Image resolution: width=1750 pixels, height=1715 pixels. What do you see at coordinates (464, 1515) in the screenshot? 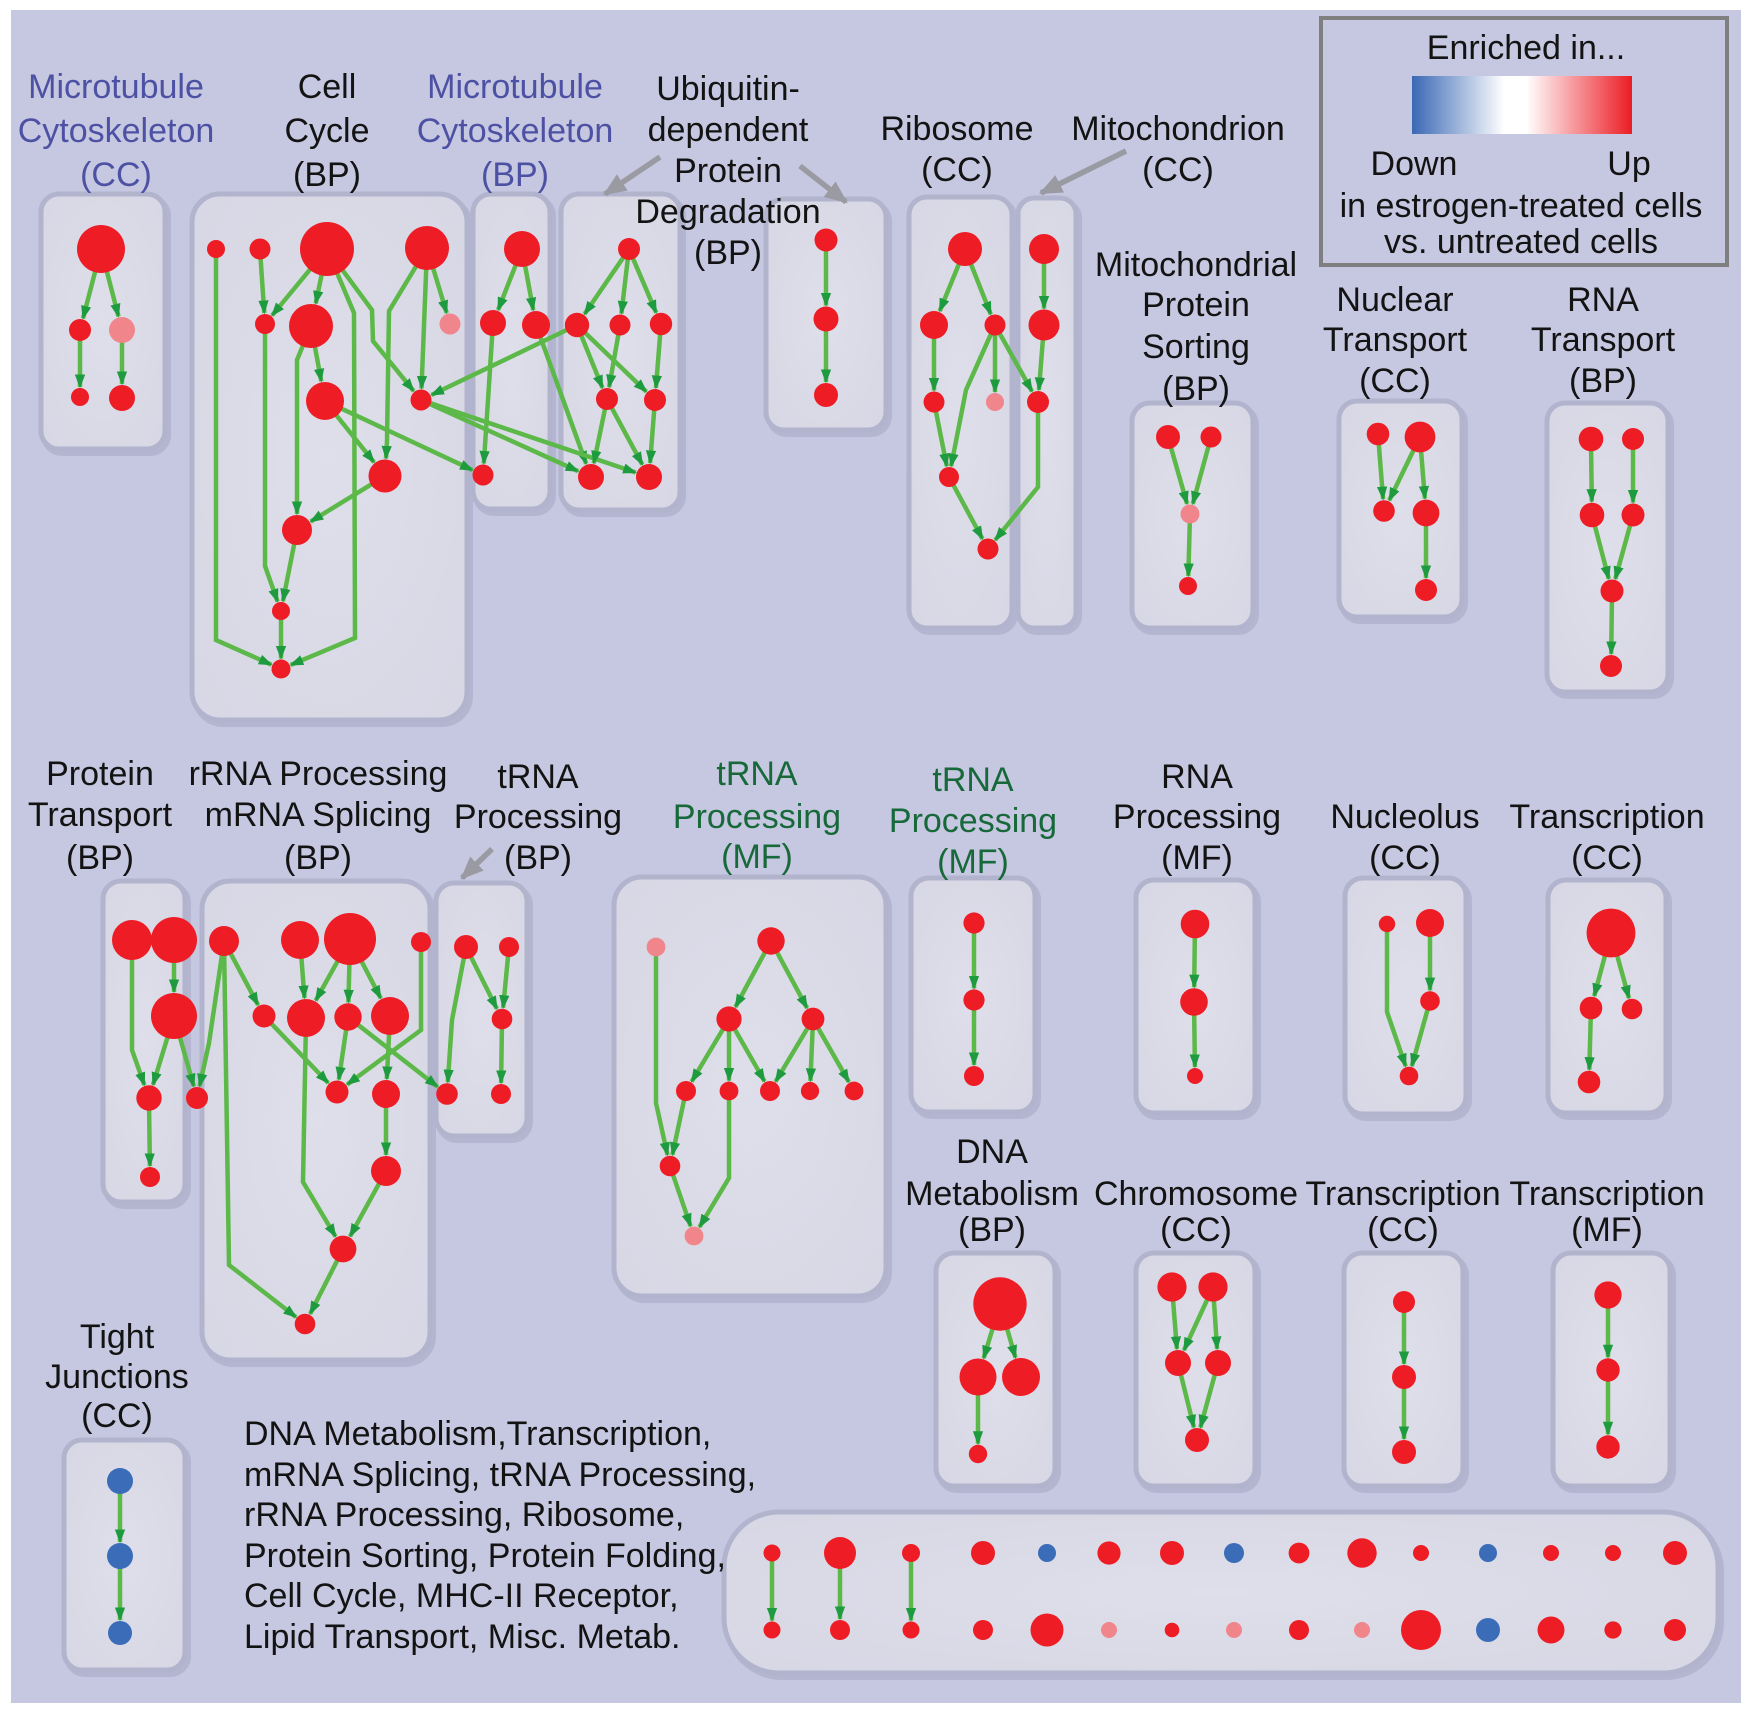
I see `svg-text: rRNA Processing, Ribosome,` at bounding box center [464, 1515].